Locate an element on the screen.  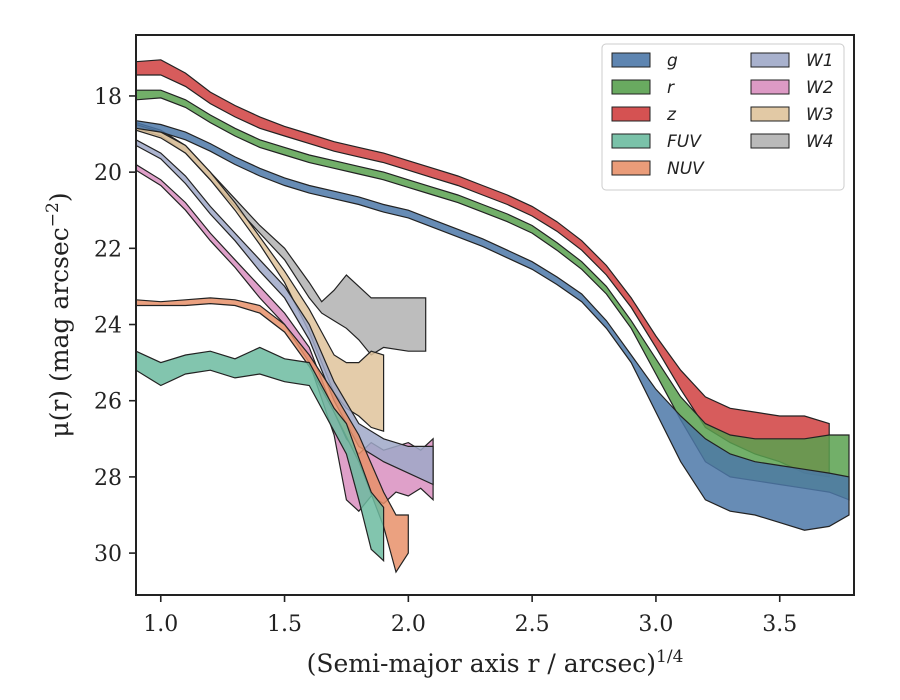
legend-swatch-r is located at coordinates (631, 87).